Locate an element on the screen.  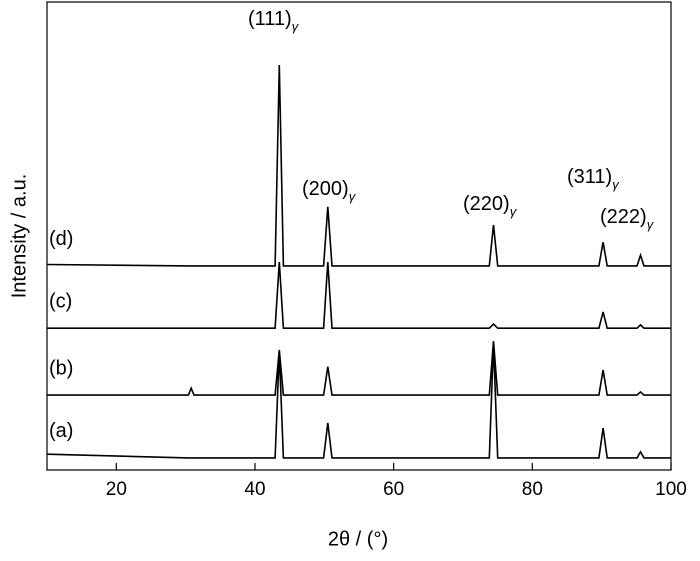
x-tick-label: 60 is located at coordinates (393, 489).